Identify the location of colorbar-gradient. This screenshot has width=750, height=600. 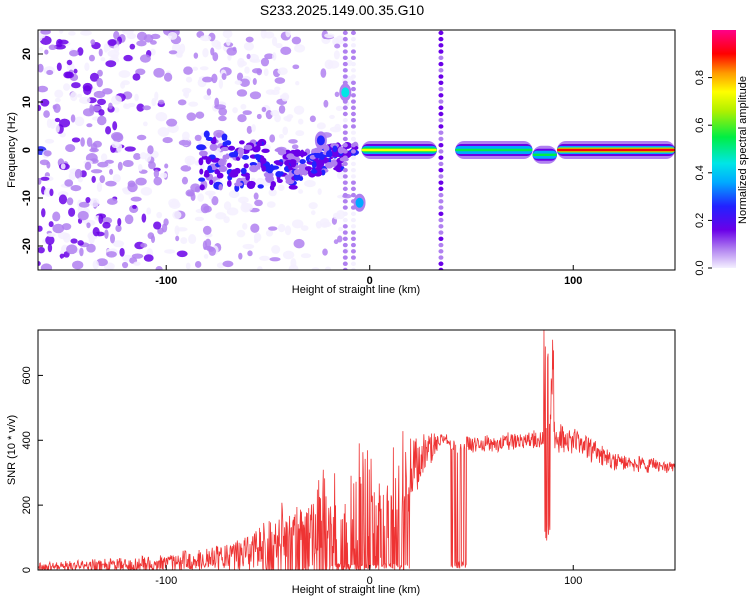
(724, 149).